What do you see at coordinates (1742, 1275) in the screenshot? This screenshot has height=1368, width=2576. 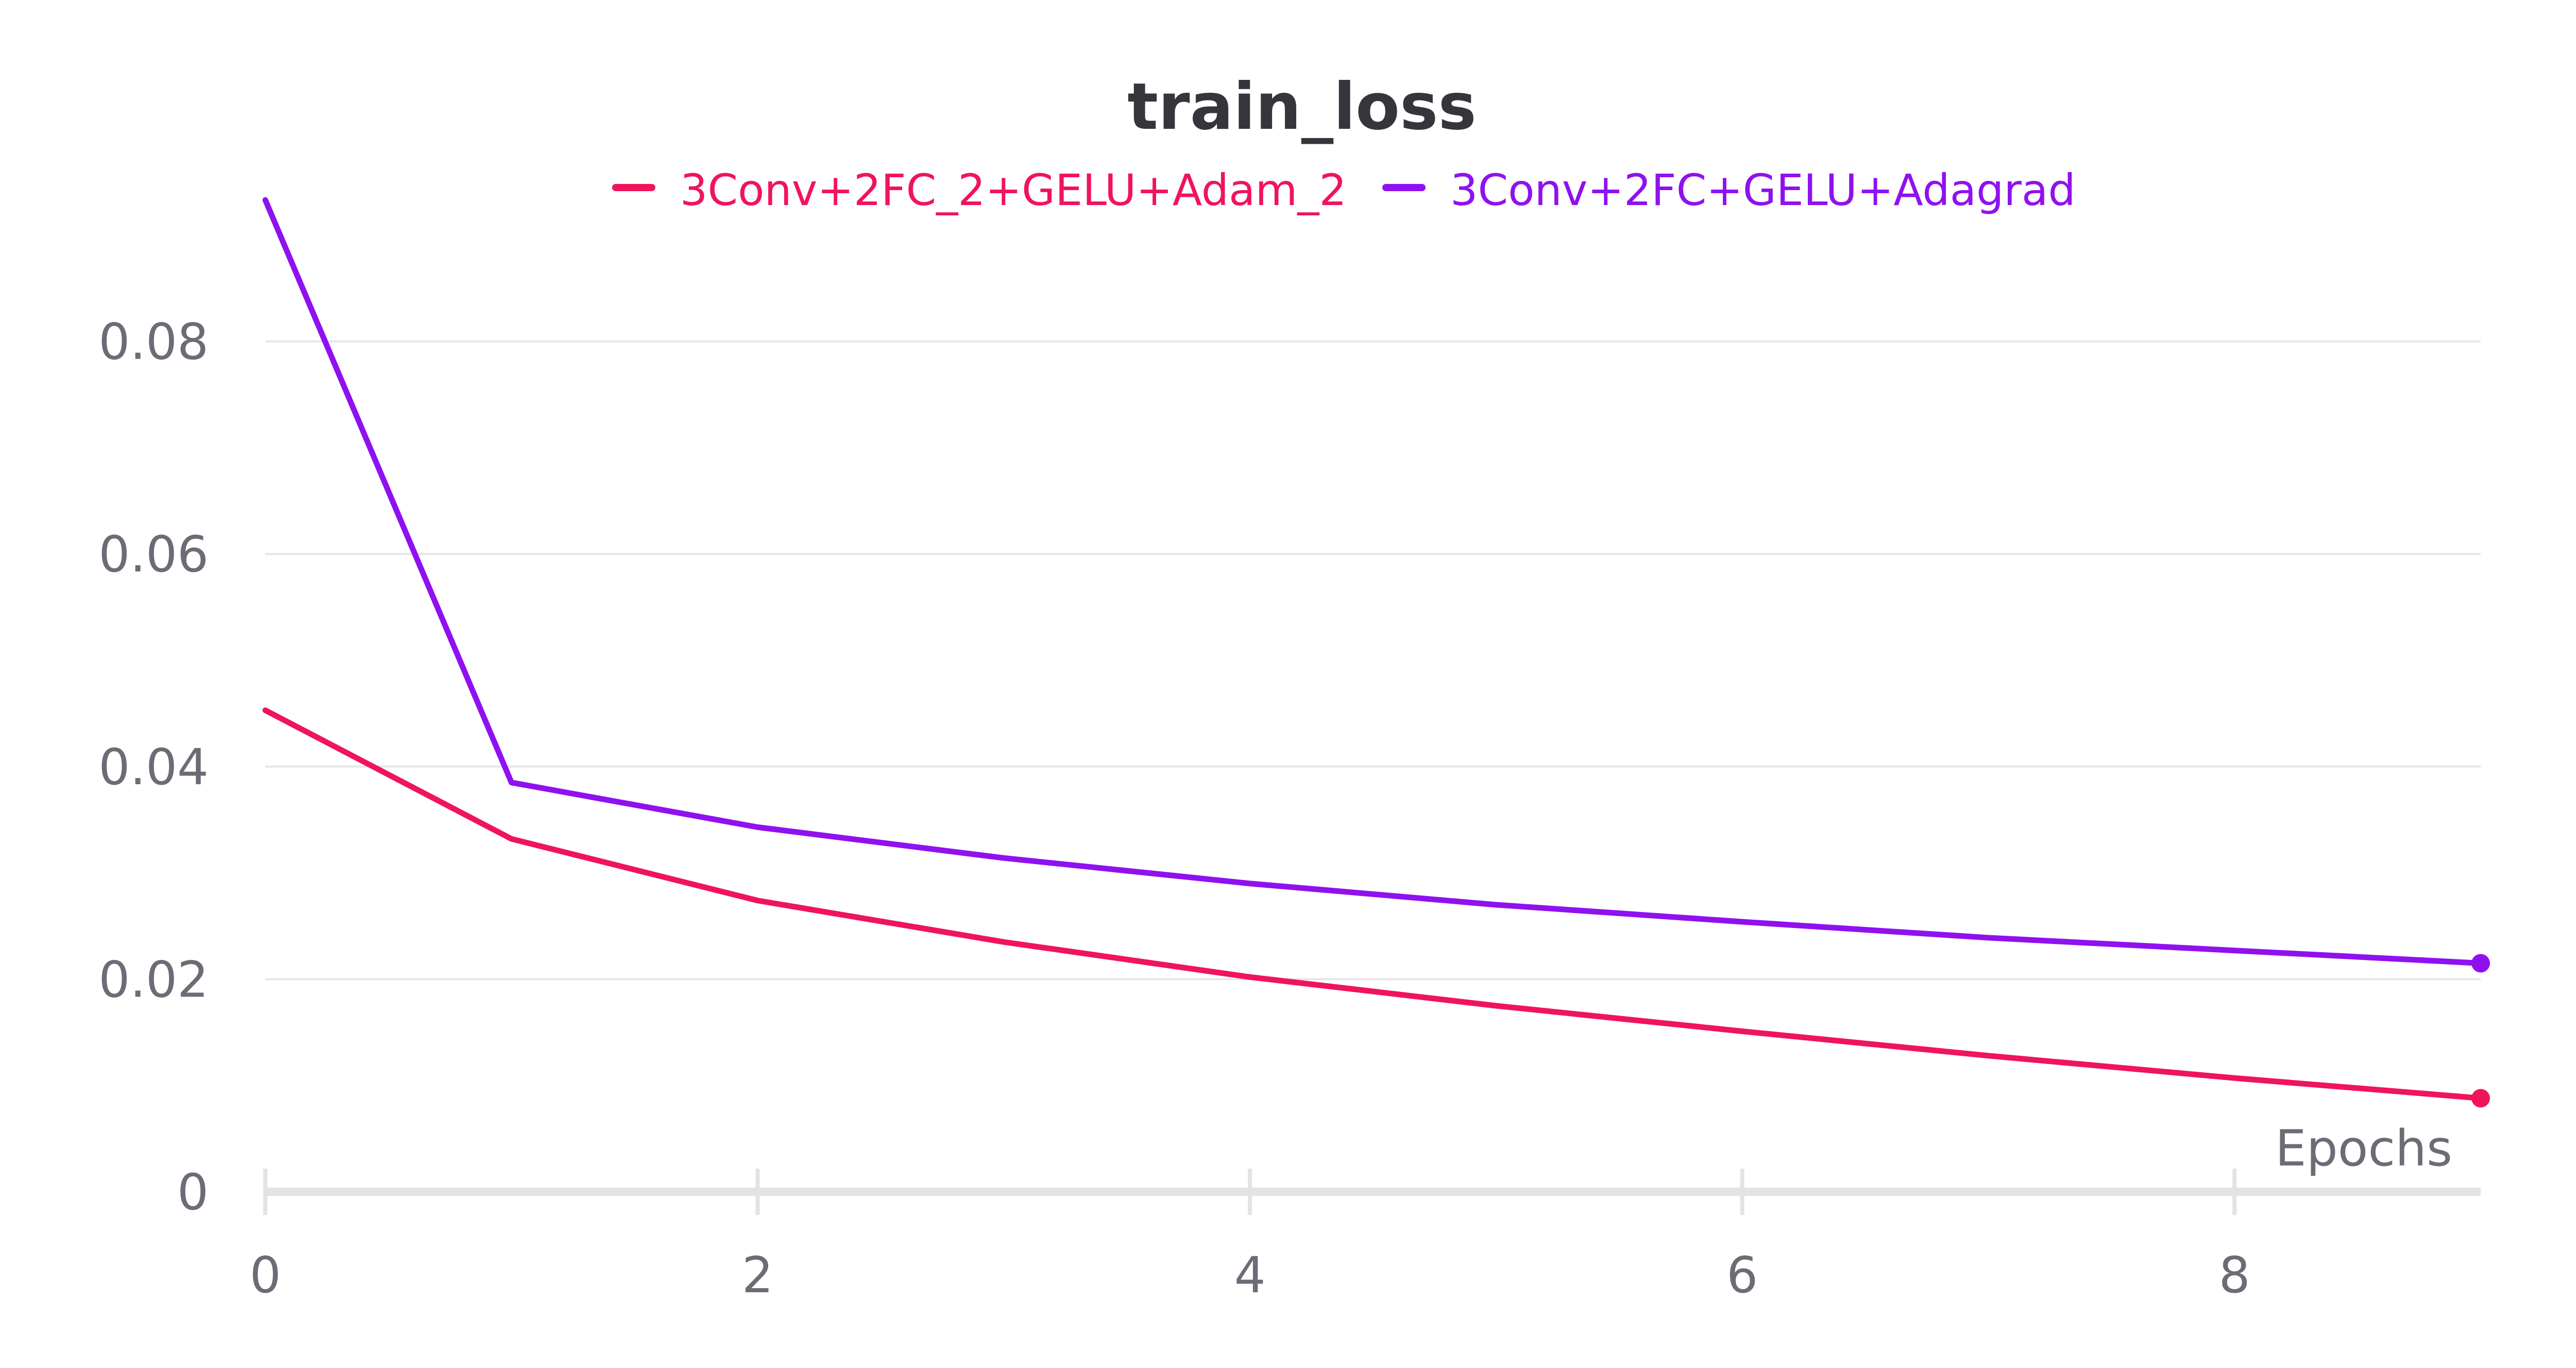 I see `x-tick-label: 6` at bounding box center [1742, 1275].